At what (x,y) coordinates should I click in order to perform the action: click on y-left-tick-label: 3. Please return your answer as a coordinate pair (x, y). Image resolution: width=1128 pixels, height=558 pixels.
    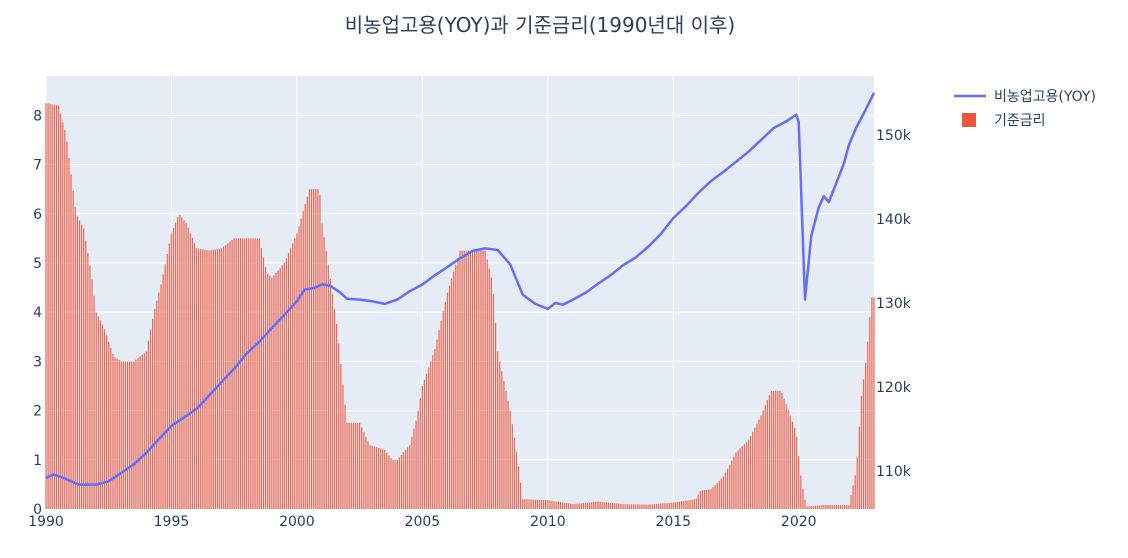
    Looking at the image, I should click on (37, 362).